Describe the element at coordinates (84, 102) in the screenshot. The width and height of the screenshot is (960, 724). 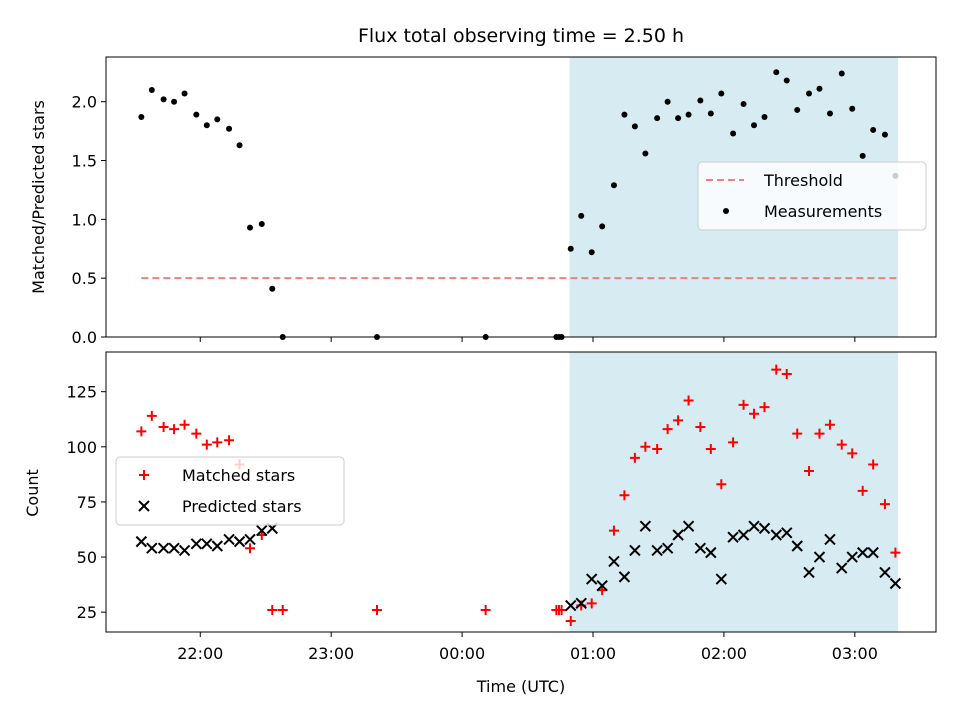
I see `y-tick-label: 2.0` at that location.